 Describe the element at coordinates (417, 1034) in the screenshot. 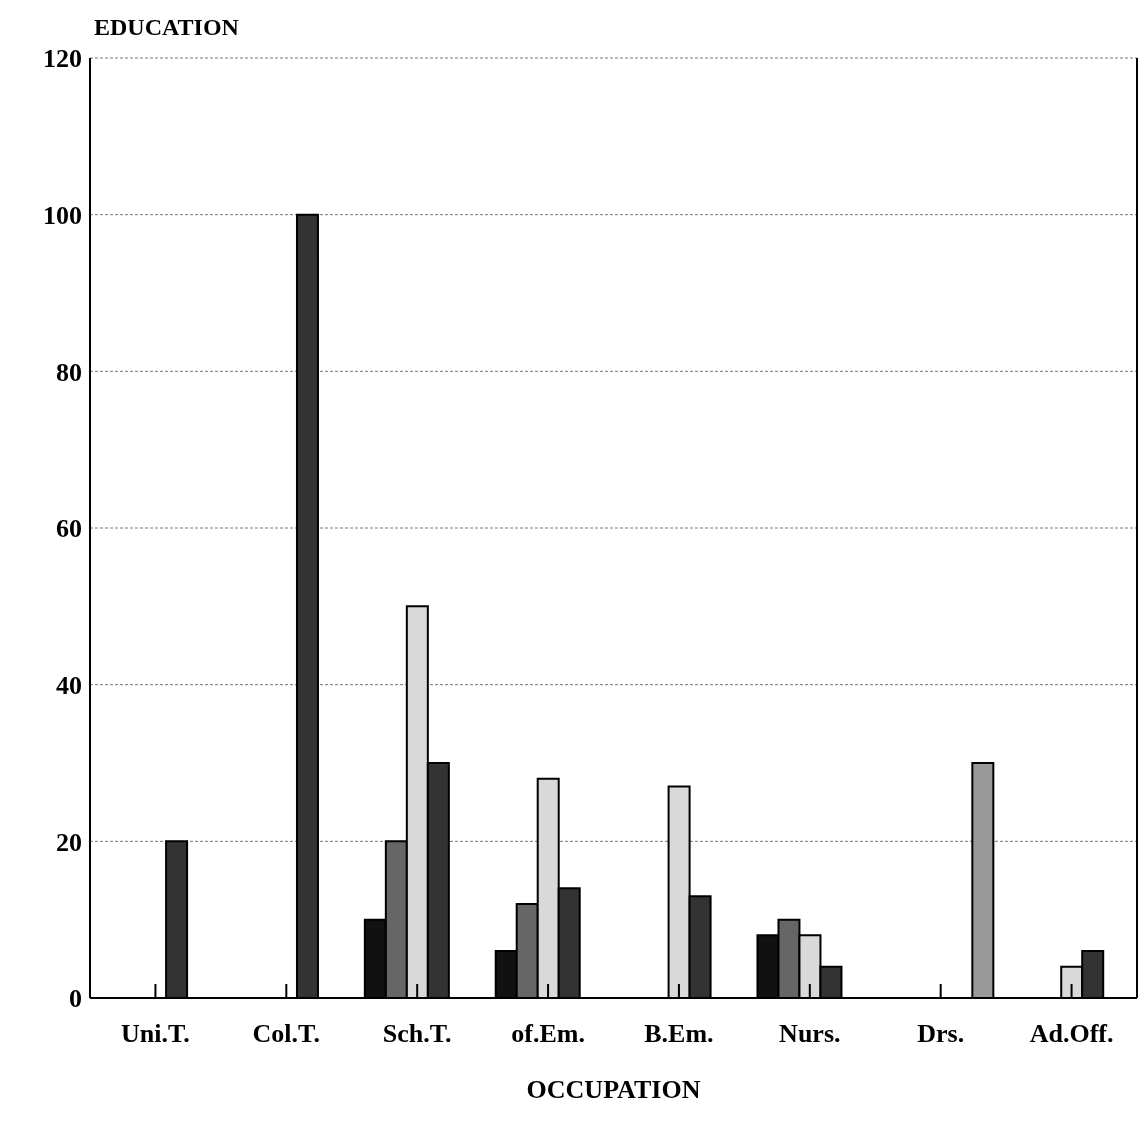

I see `x-tick-label: Sch.T.` at that location.